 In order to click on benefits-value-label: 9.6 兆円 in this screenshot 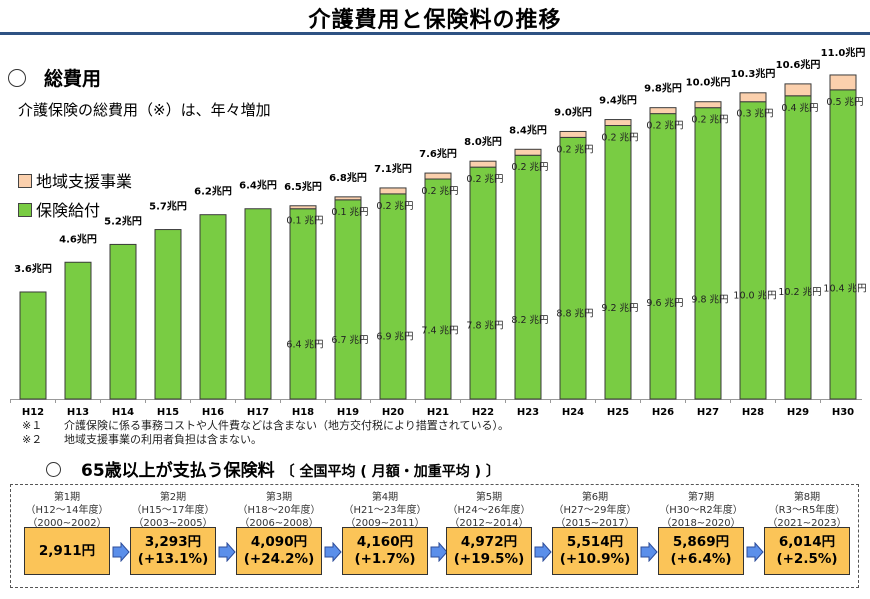, I will do `click(664, 303)`.